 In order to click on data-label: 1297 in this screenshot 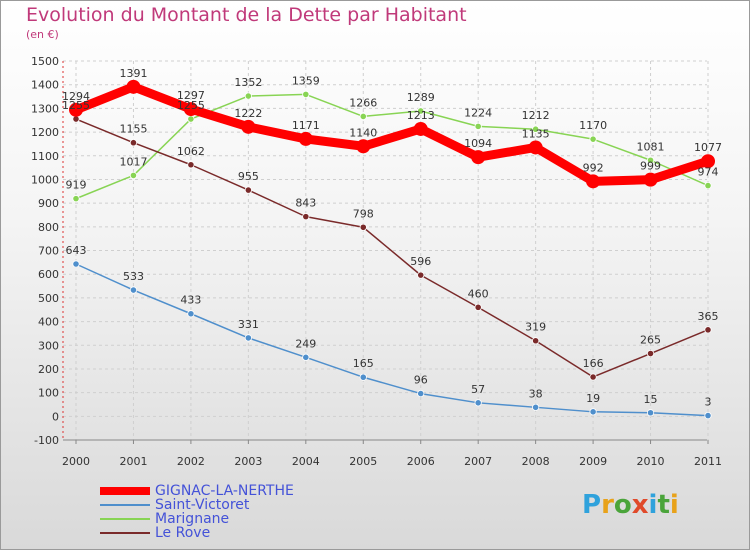, I will do `click(191, 95)`.